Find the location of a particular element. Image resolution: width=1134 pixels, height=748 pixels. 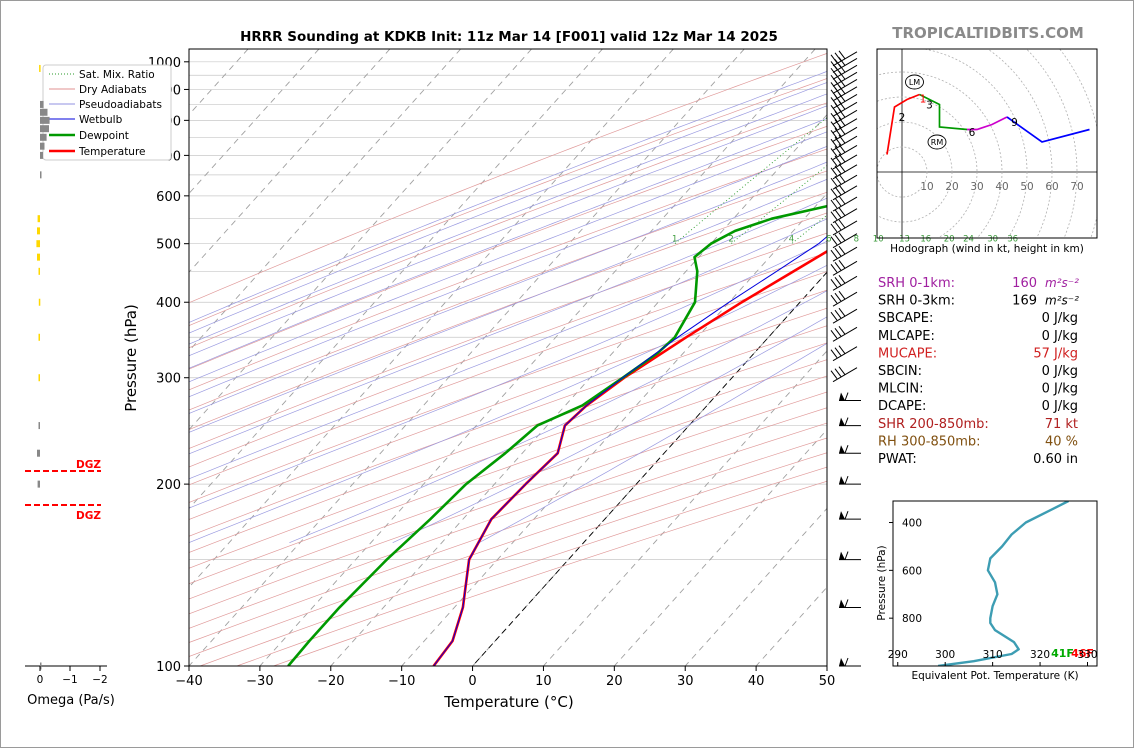

storm-motion-marker is located at coordinates (937, 142).